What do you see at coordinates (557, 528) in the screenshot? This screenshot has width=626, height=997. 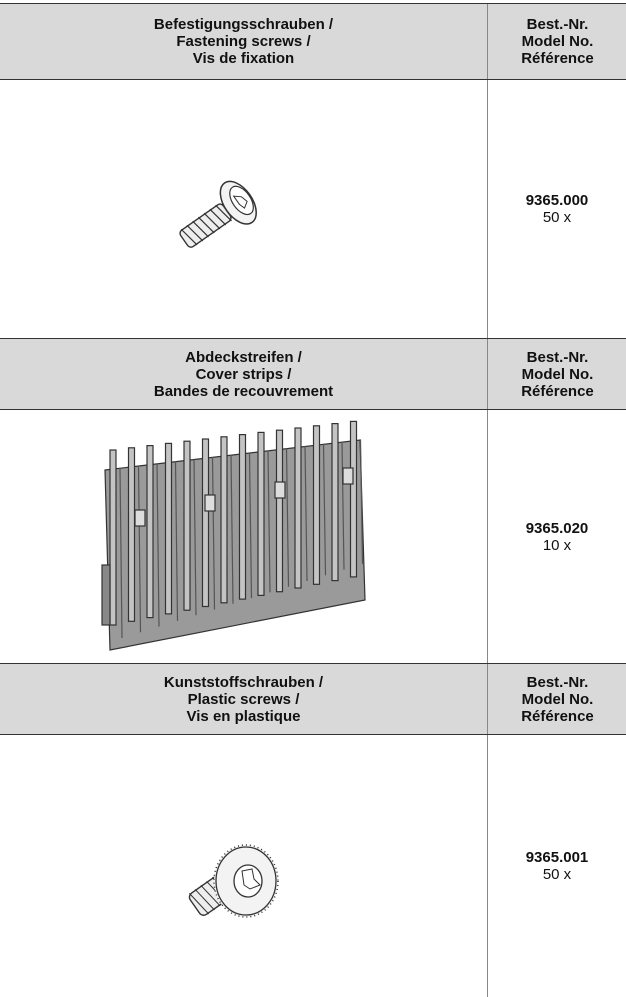 I see `model-number: 9365.020` at bounding box center [557, 528].